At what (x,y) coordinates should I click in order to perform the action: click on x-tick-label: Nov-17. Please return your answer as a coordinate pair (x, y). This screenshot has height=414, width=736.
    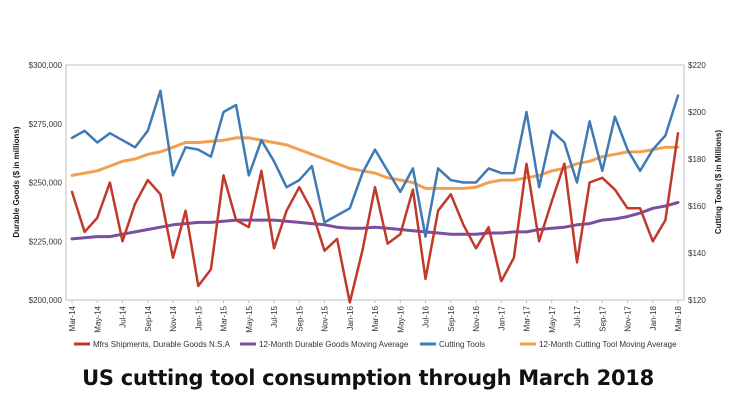
    Looking at the image, I should click on (628, 318).